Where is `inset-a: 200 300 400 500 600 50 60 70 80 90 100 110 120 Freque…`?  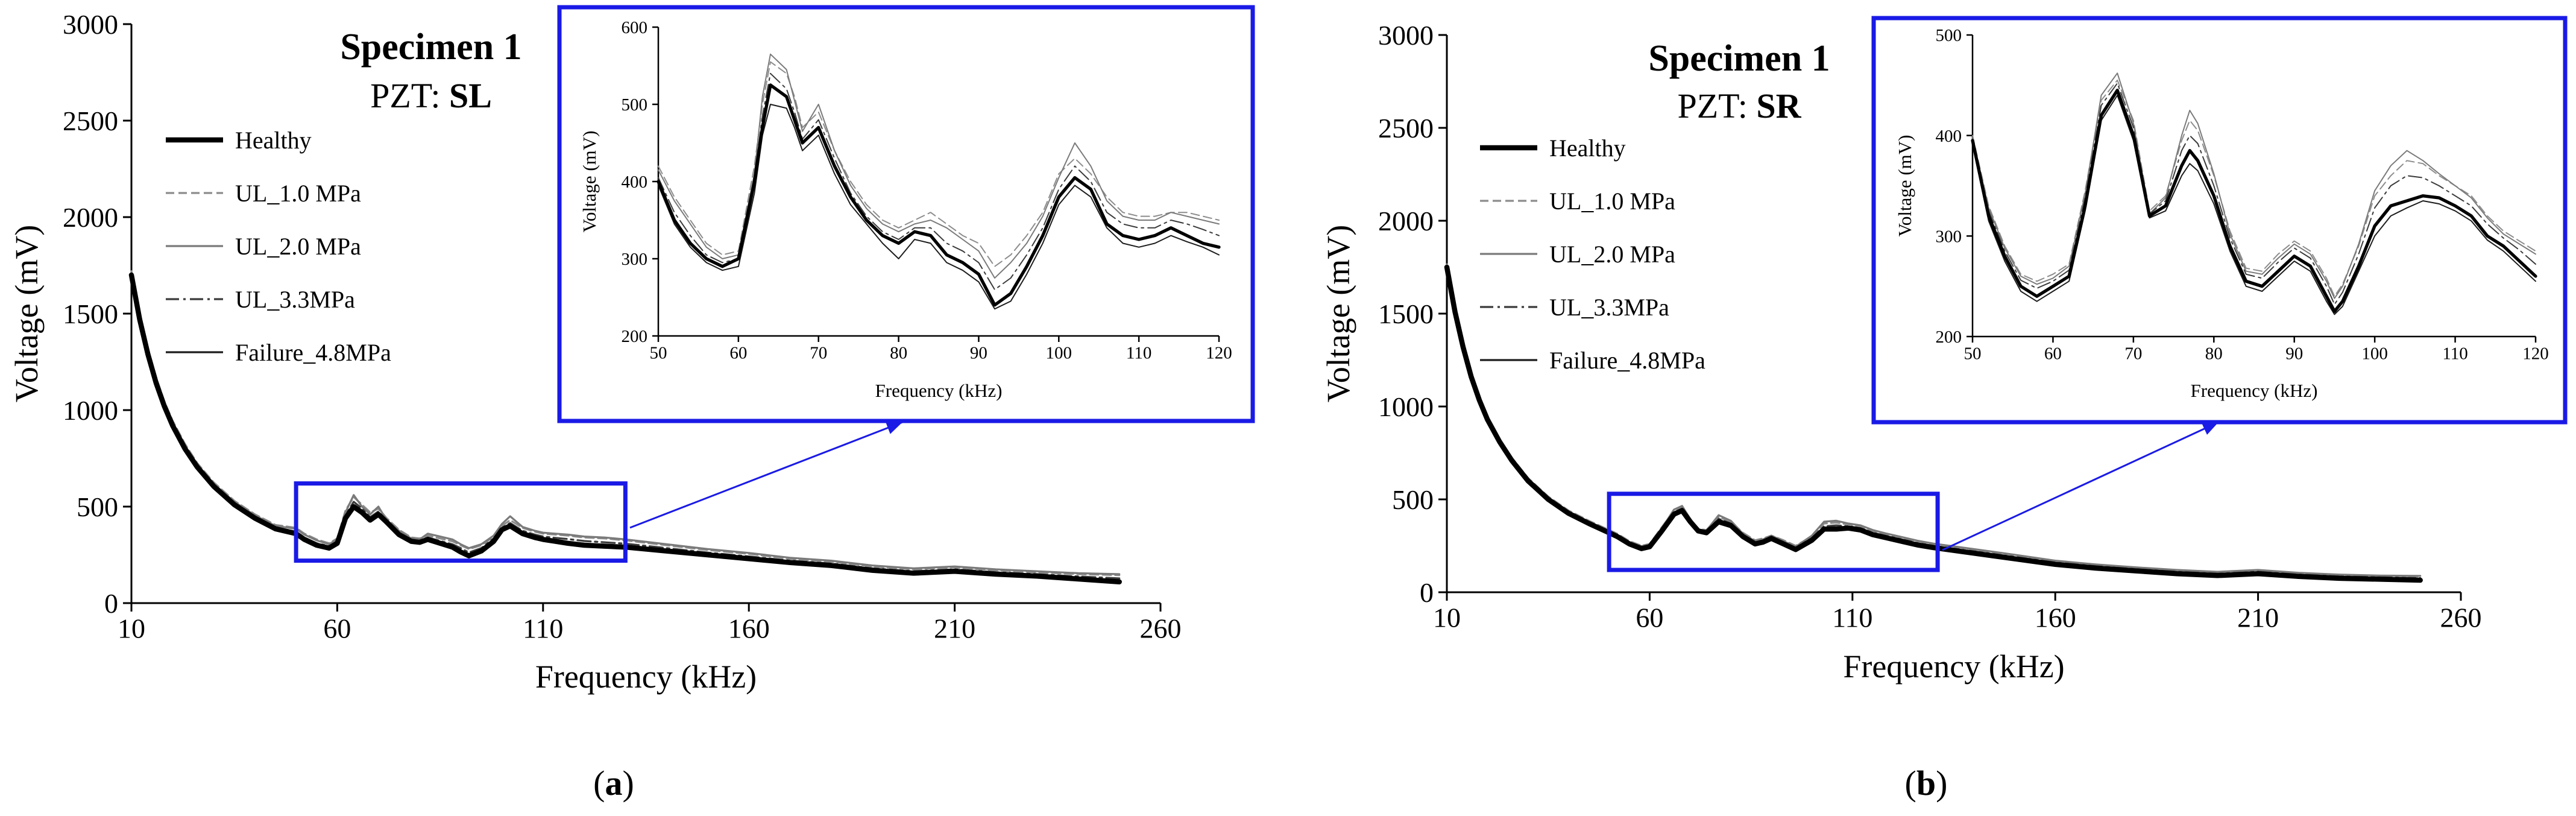 inset-a: 200 300 400 500 600 50 60 70 80 90 100 110 120 Freque… is located at coordinates (906, 214).